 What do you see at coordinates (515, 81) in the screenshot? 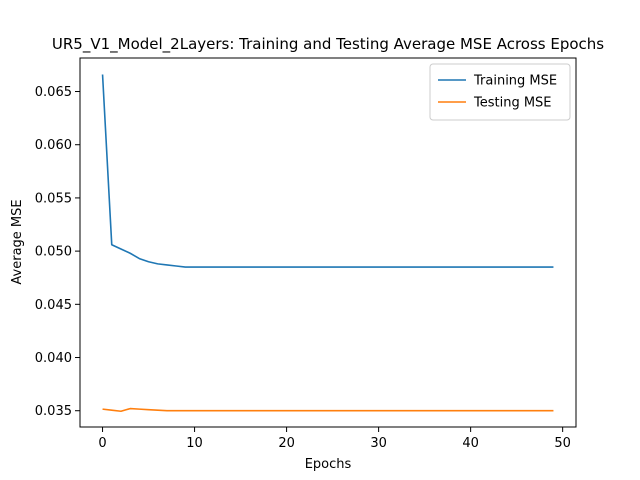
I see `legend-entry-label: Training MSE` at bounding box center [515, 81].